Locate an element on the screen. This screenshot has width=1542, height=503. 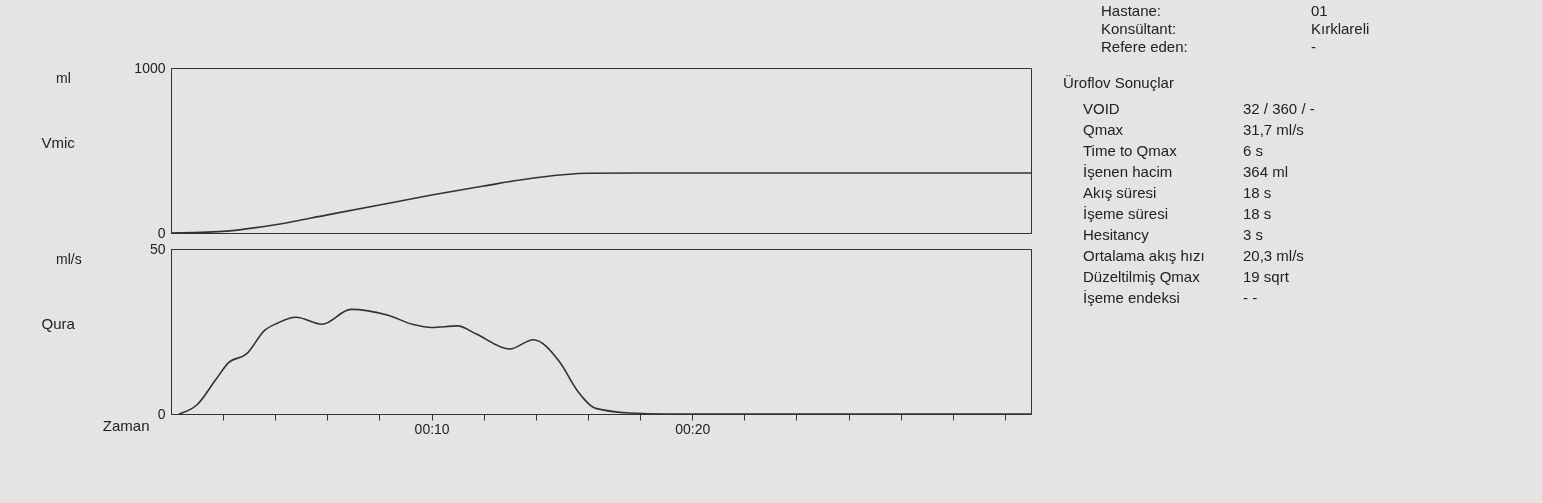
text: VOID is located at coordinates (1101, 108).